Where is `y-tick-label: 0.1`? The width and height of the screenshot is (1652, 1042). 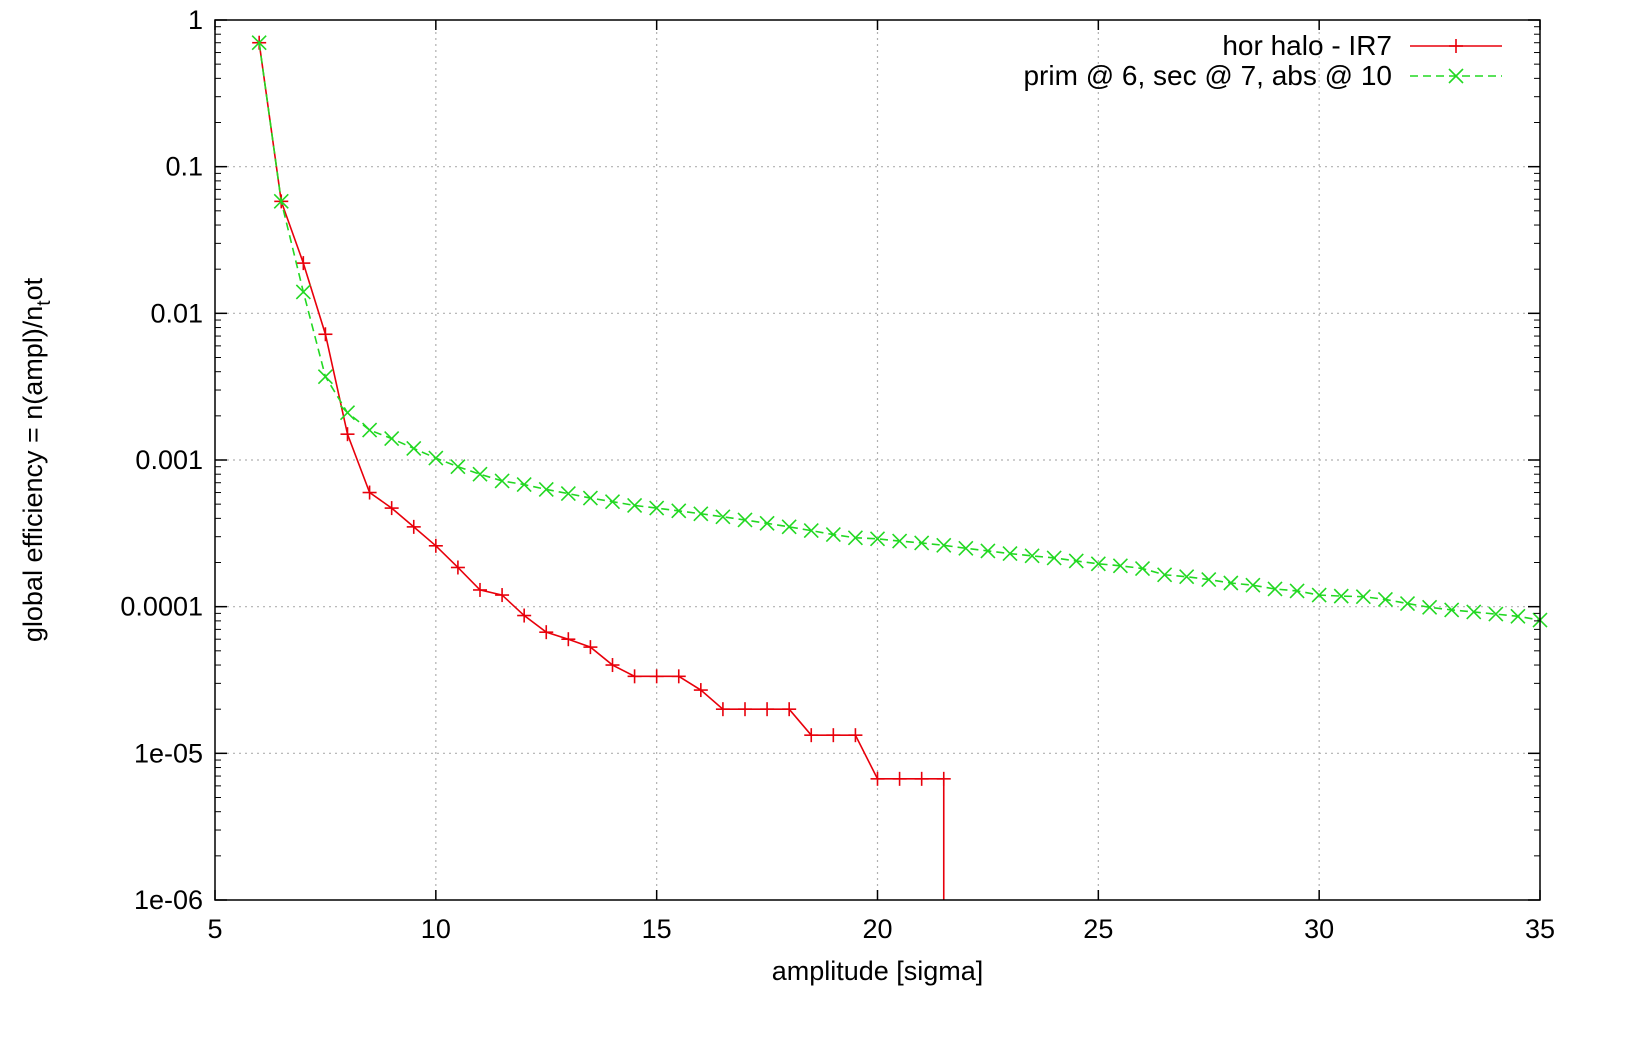 y-tick-label: 0.1 is located at coordinates (184, 167).